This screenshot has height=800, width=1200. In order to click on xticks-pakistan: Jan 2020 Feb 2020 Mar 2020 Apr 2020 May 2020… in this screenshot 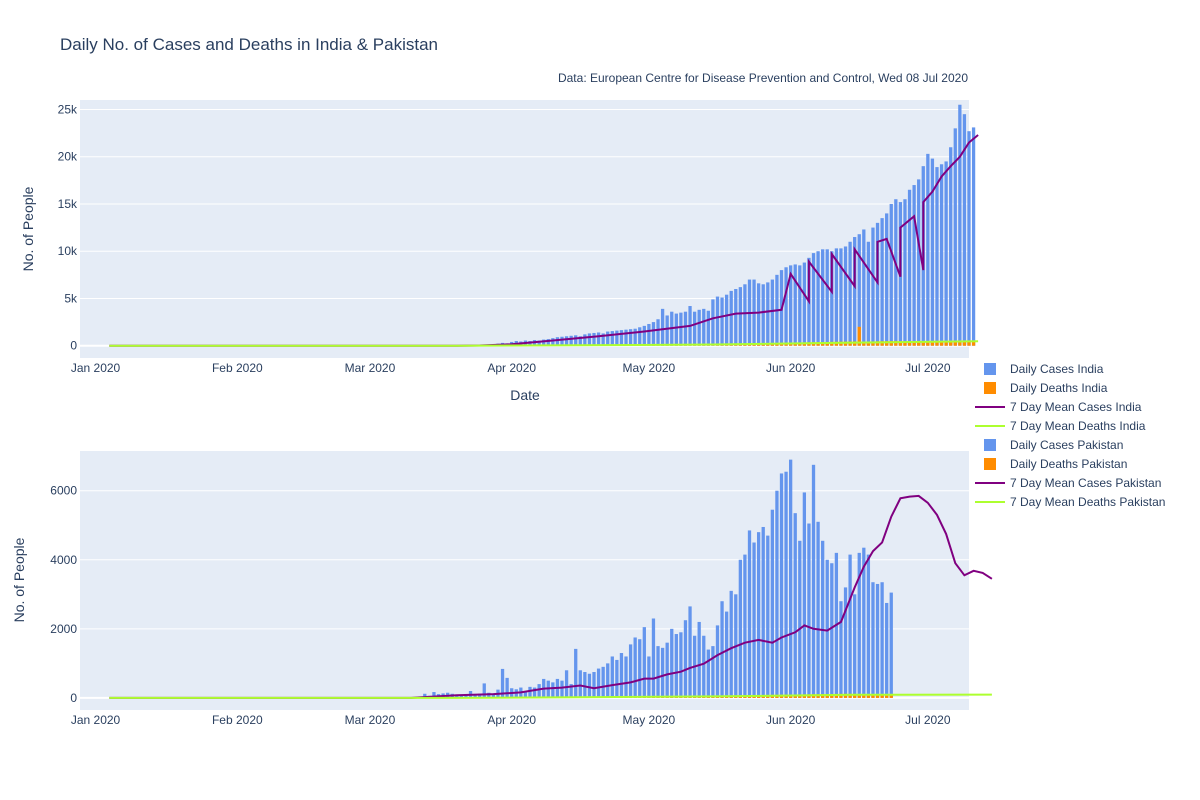, I will do `click(511, 720)`.